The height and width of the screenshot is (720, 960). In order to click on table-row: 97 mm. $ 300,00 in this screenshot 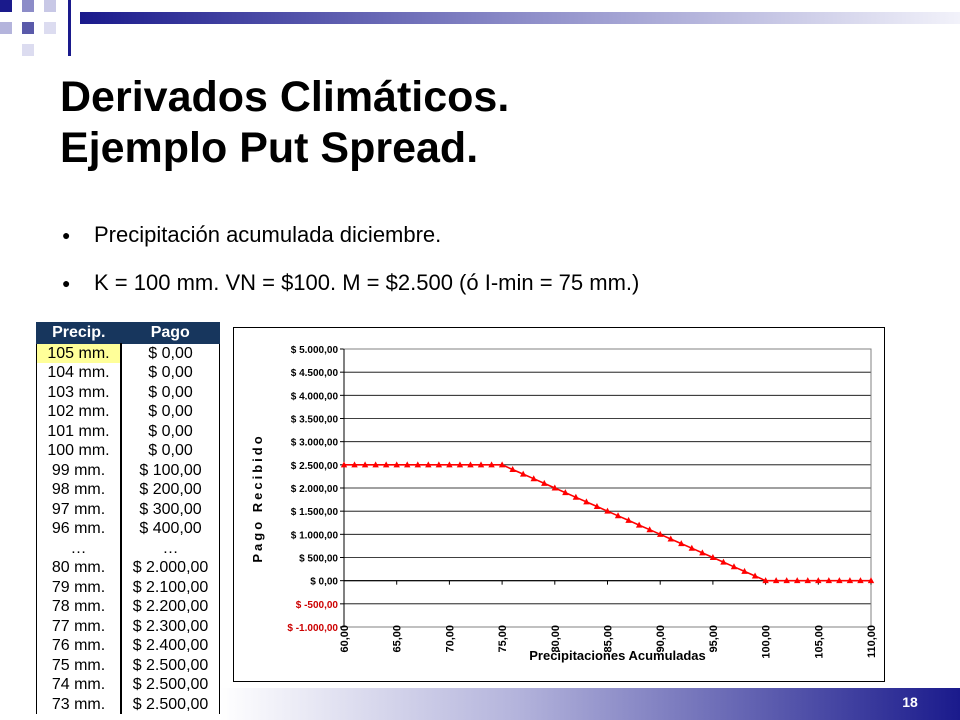, I will do `click(128, 509)`.